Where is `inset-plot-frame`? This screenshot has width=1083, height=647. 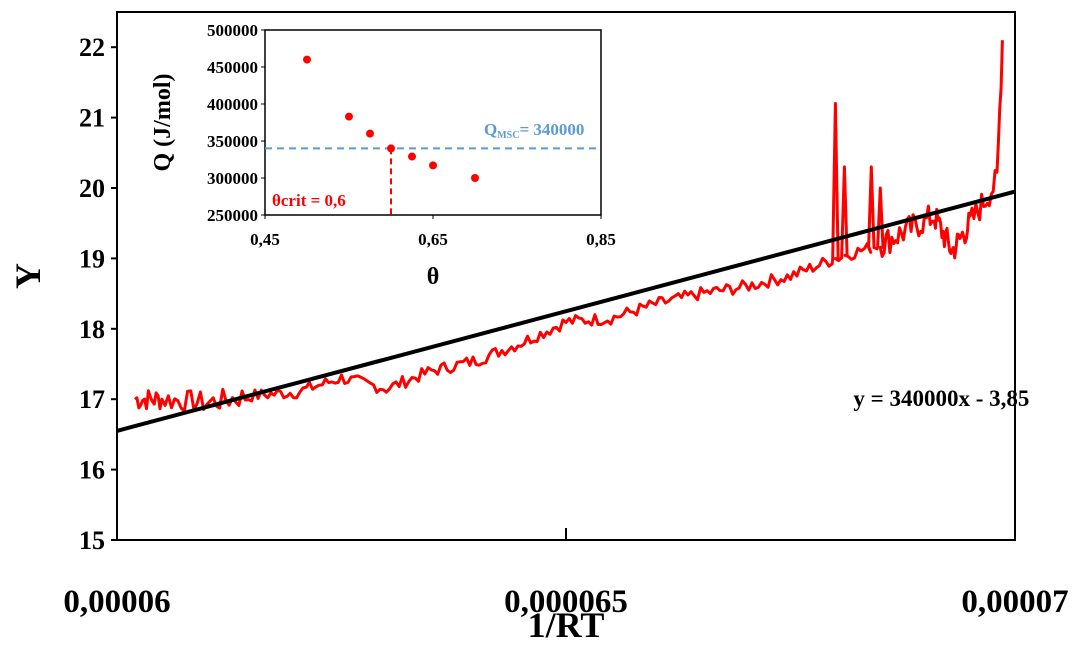 inset-plot-frame is located at coordinates (433, 122).